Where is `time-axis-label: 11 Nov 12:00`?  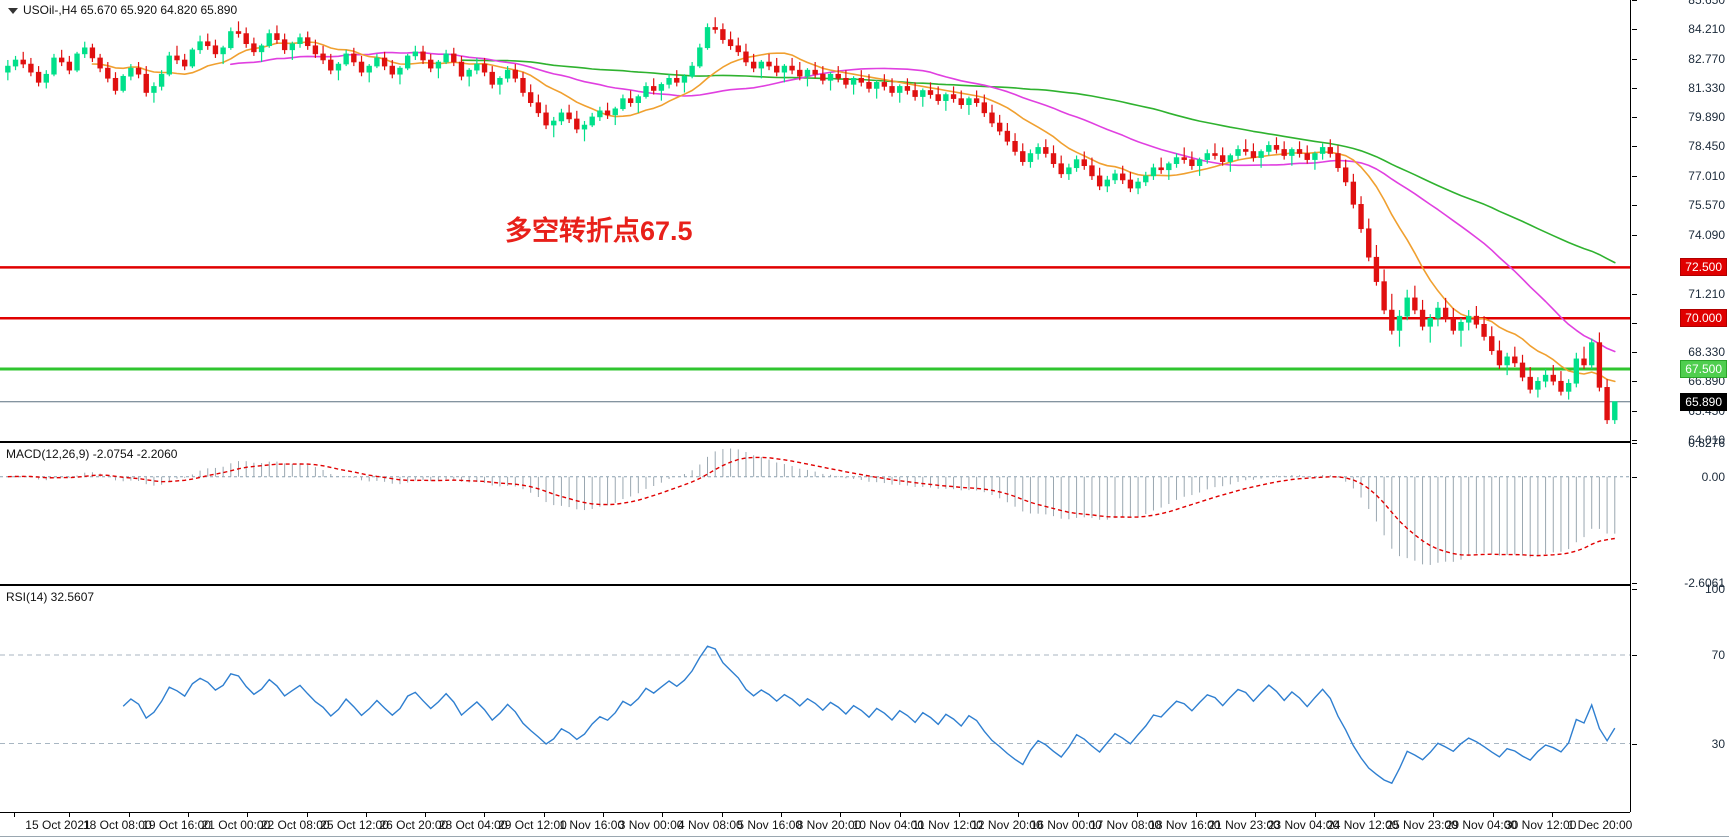 time-axis-label: 11 Nov 12:00 is located at coordinates (947, 825).